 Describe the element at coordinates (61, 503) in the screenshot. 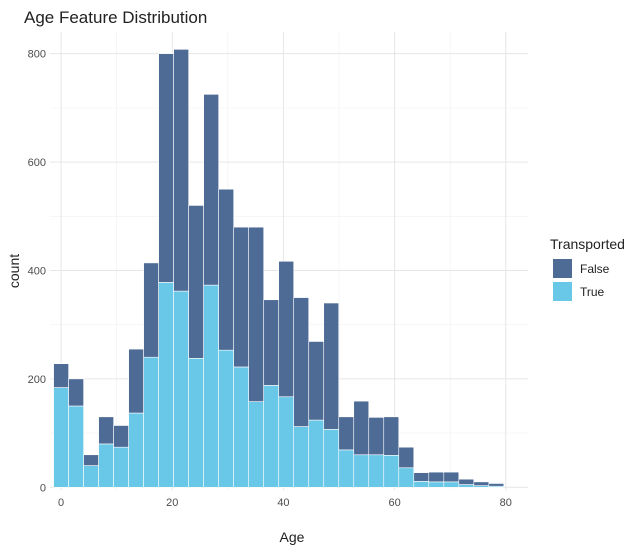

I see `x-tick-label: 0` at that location.